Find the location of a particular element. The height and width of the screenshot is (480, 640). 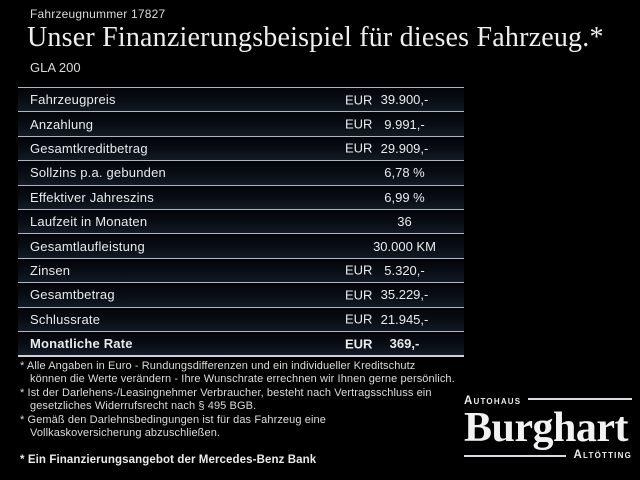

row-value-box: EUR 9.991,- is located at coordinates (404, 124).